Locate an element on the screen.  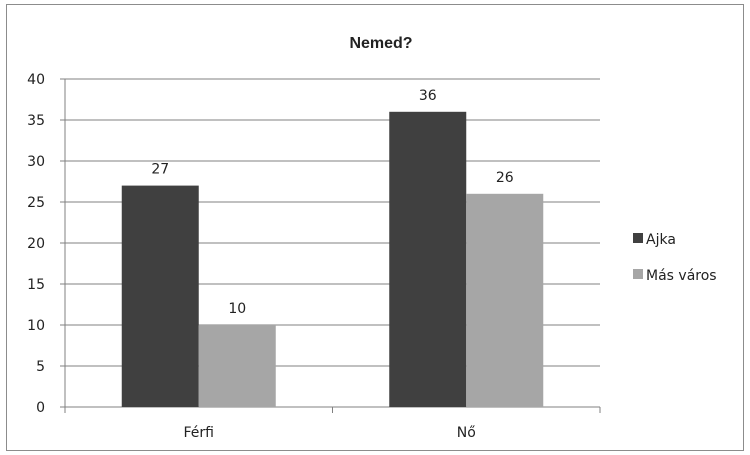
y-tick-label: 30 is located at coordinates (36, 162).